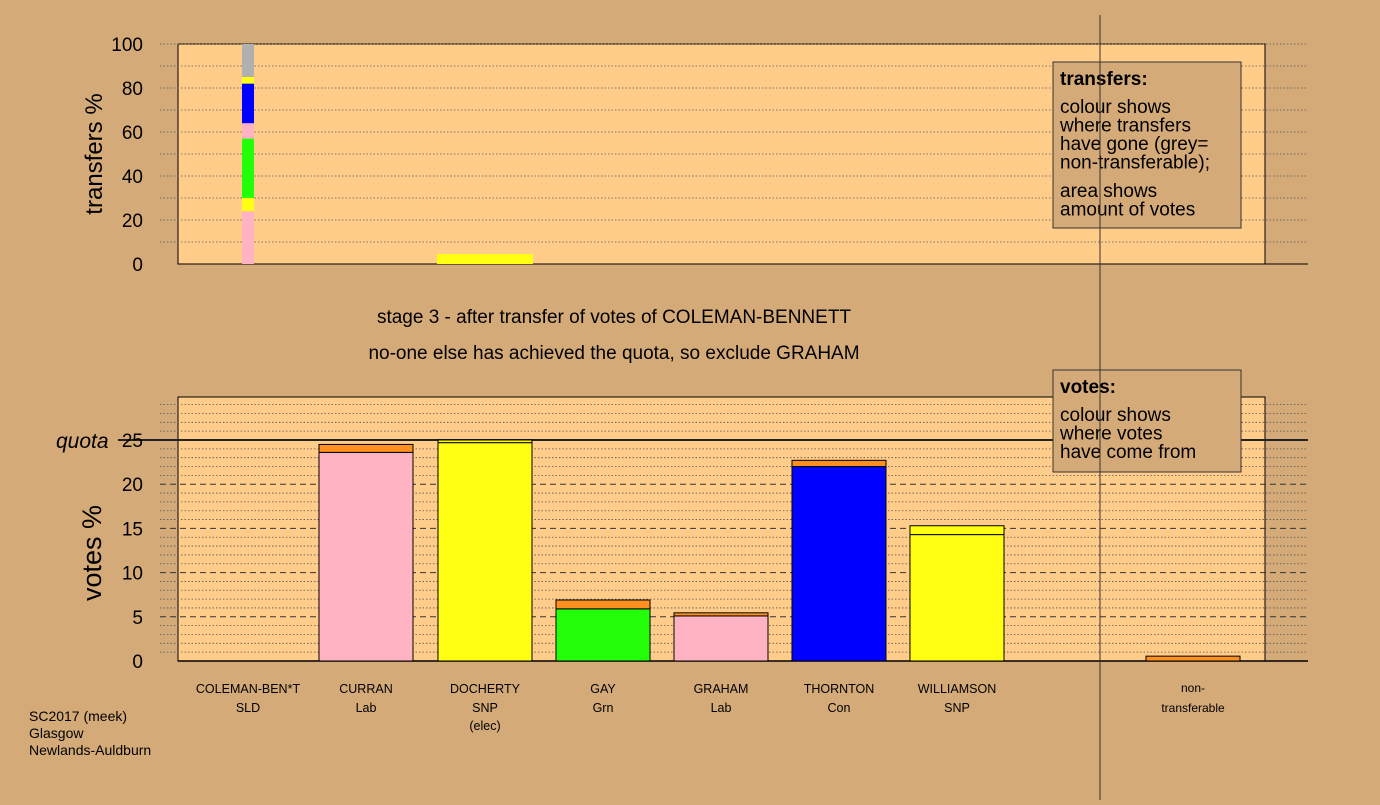 The image size is (1380, 805). I want to click on vote-bar-williamson, so click(957, 598).